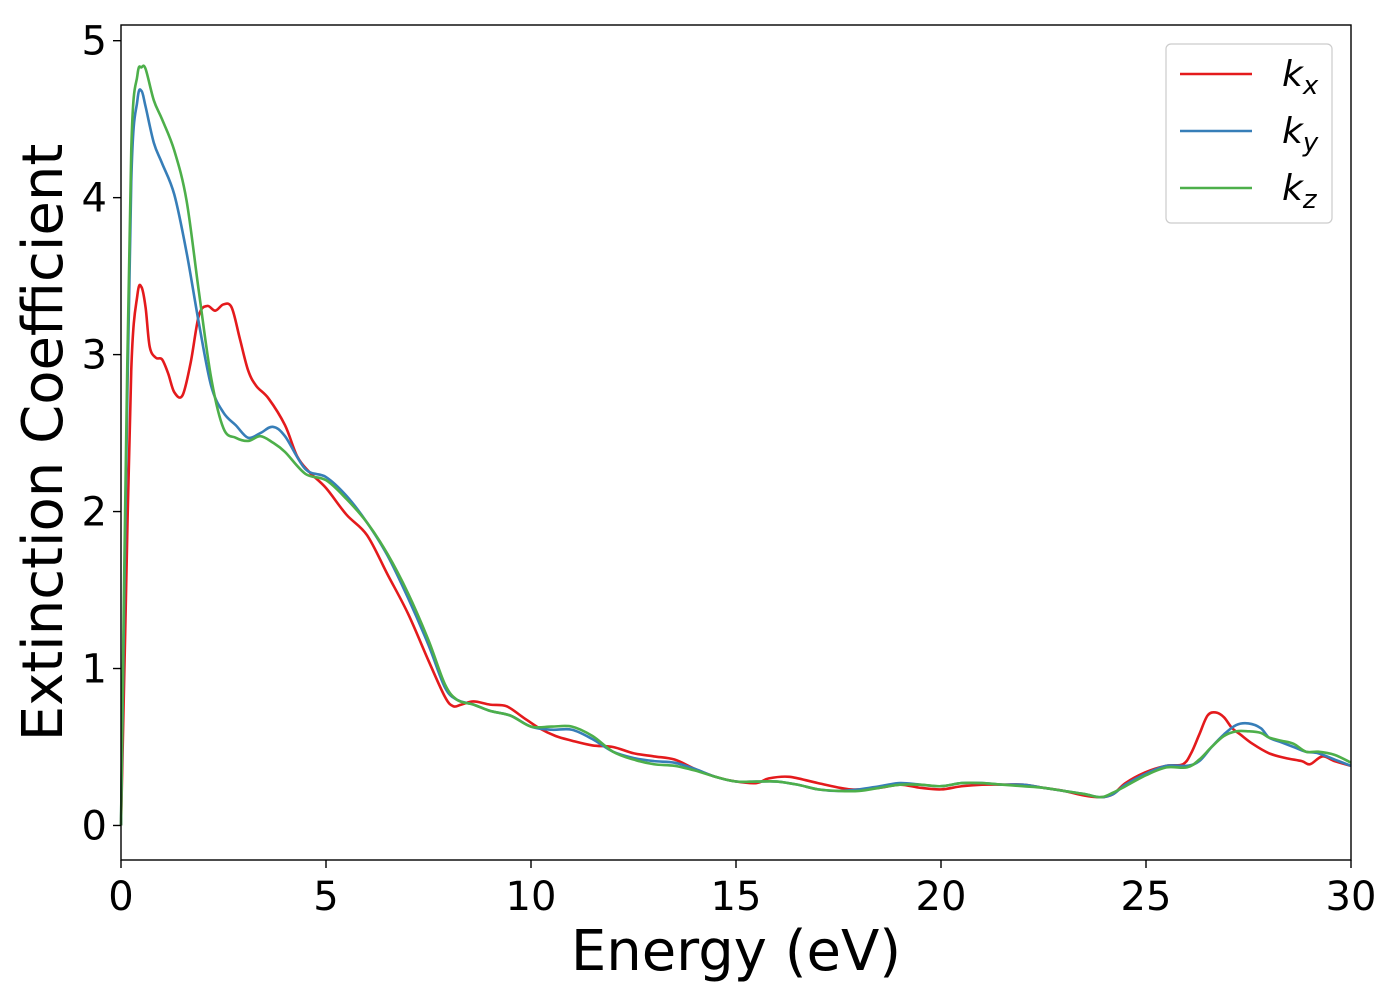 The image size is (1400, 1000). I want to click on x-tick-label: 5, so click(325, 897).